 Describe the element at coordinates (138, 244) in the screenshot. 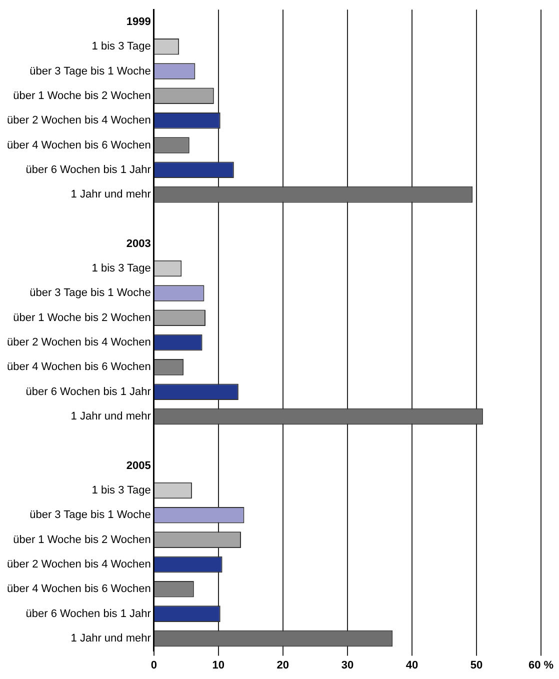

I see `y-tick-label: 2003` at that location.